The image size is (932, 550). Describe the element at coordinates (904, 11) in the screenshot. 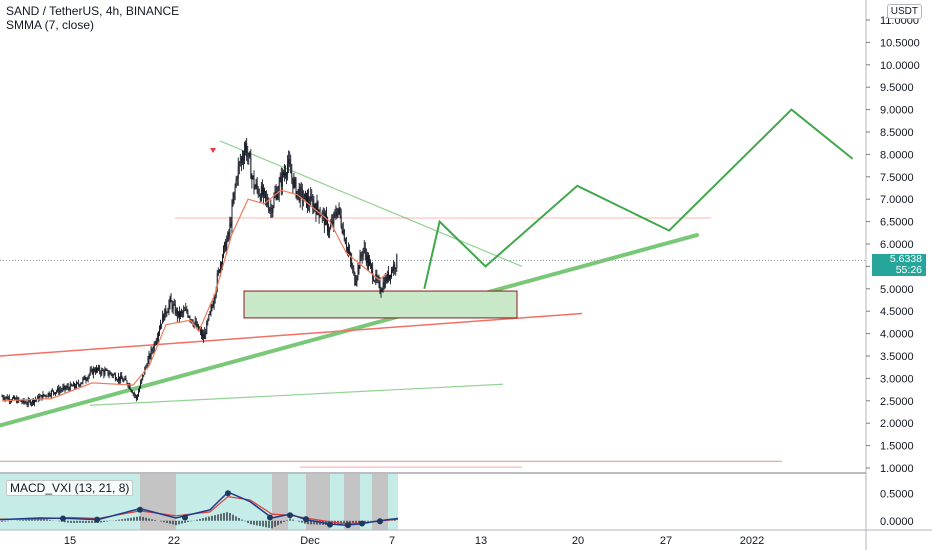

I see `currency-label: USDT` at that location.